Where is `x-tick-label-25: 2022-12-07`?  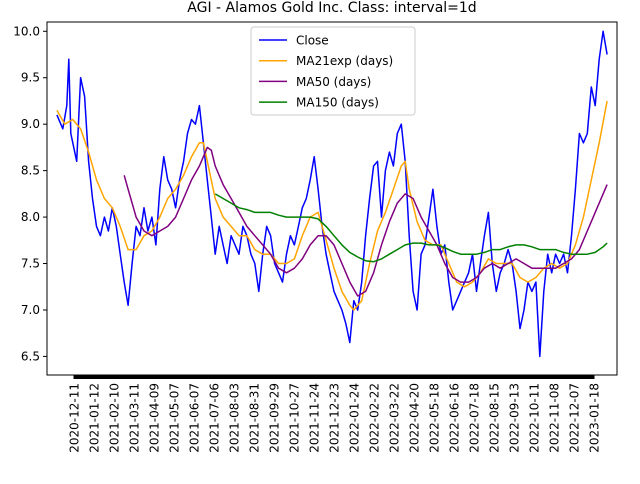 x-tick-label-25: 2022-12-07 is located at coordinates (575, 418).